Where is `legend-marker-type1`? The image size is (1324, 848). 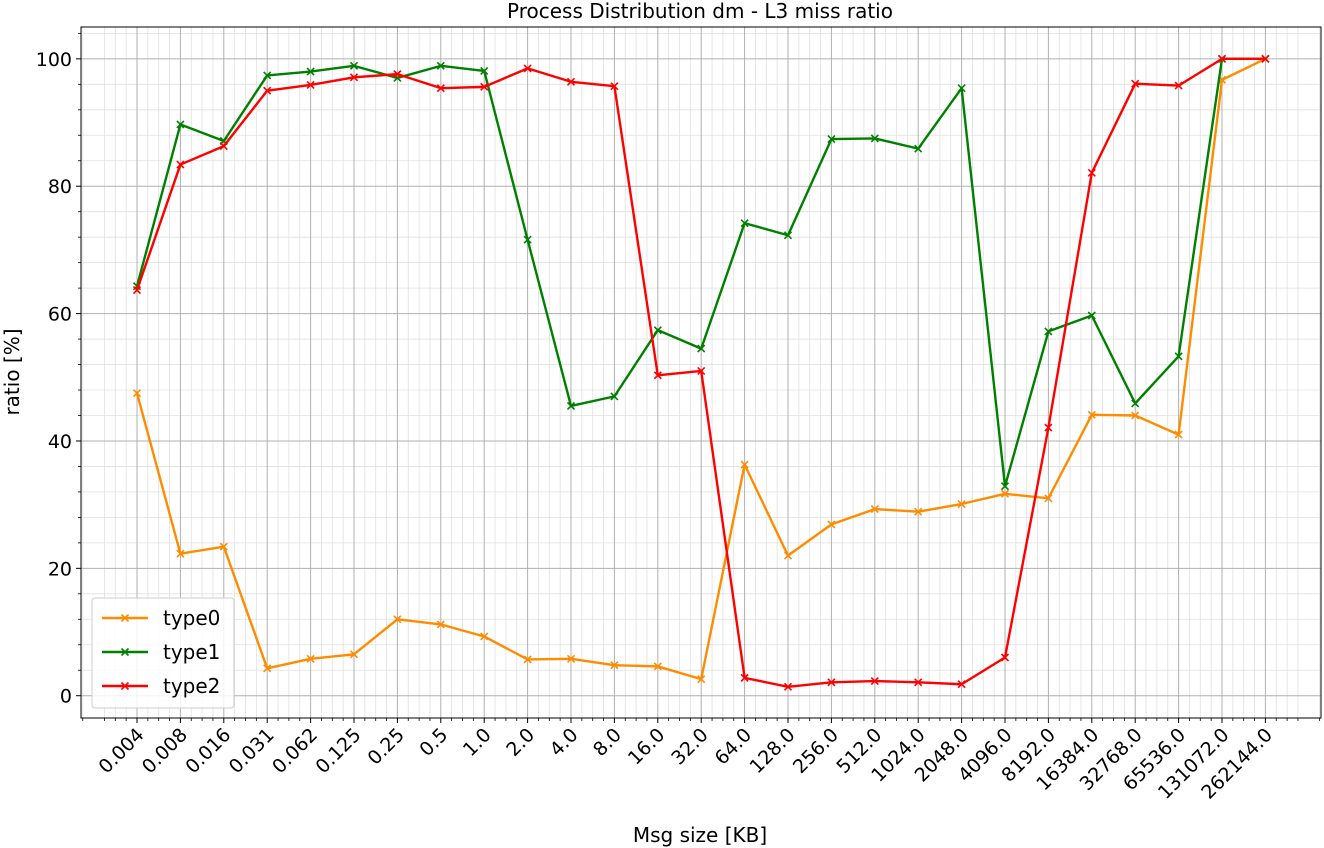
legend-marker-type1 is located at coordinates (125, 652).